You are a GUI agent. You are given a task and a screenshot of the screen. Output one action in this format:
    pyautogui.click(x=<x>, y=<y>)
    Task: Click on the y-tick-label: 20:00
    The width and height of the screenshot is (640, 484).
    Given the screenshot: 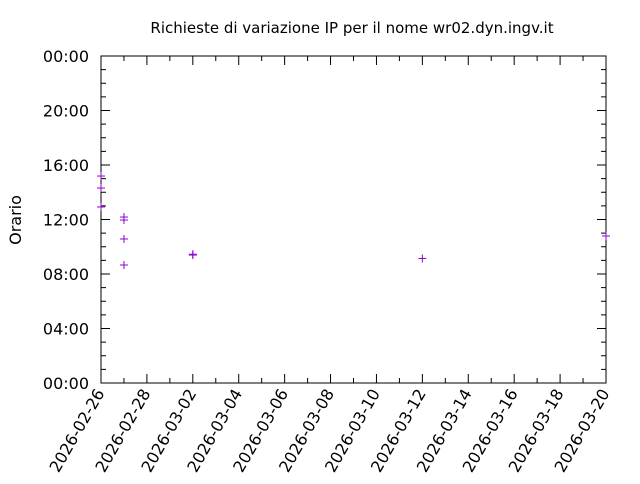 What is the action you would take?
    pyautogui.click(x=66, y=111)
    